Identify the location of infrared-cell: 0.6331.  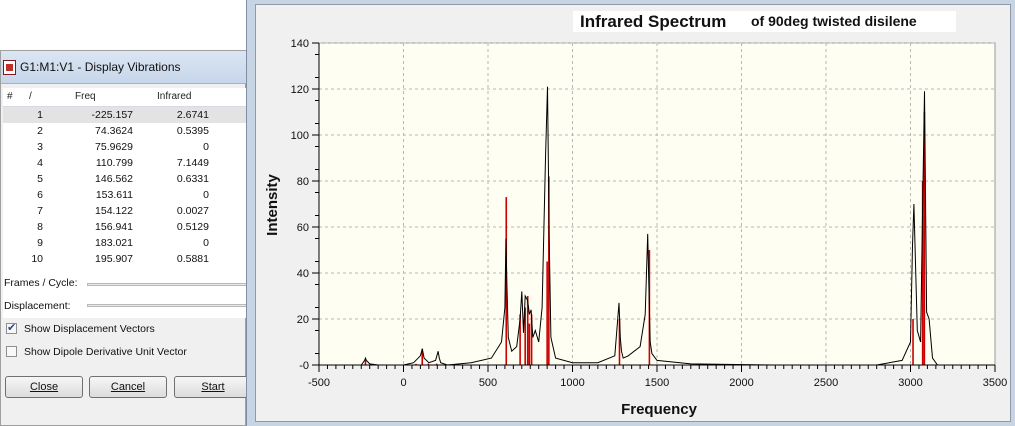
(192, 179).